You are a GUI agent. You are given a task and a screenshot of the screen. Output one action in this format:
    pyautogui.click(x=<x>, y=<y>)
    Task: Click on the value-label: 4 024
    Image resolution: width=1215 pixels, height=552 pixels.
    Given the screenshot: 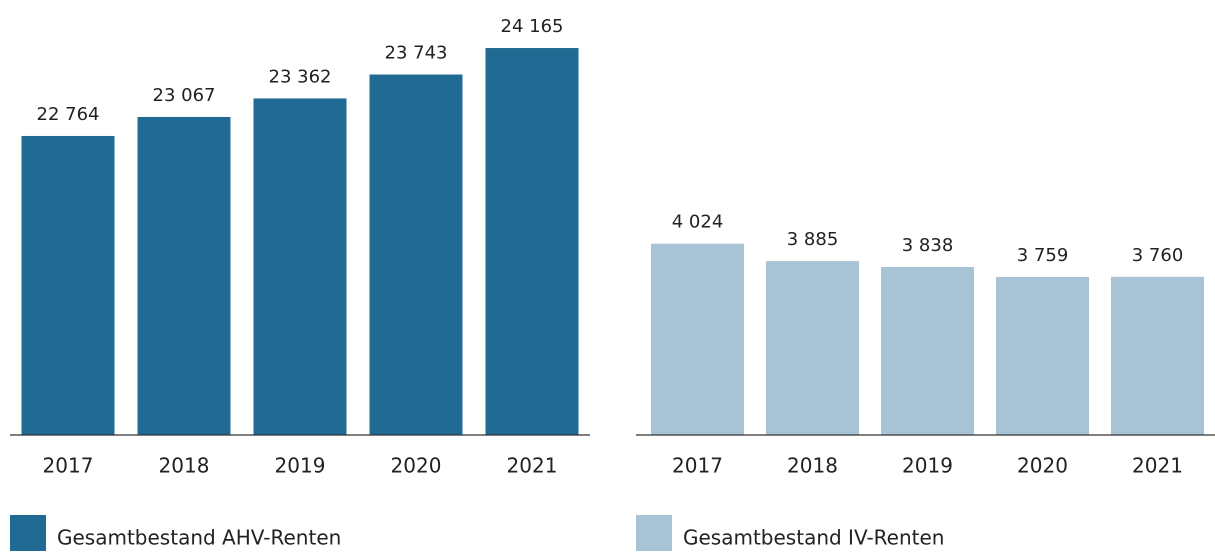 What is the action you would take?
    pyautogui.click(x=698, y=222)
    